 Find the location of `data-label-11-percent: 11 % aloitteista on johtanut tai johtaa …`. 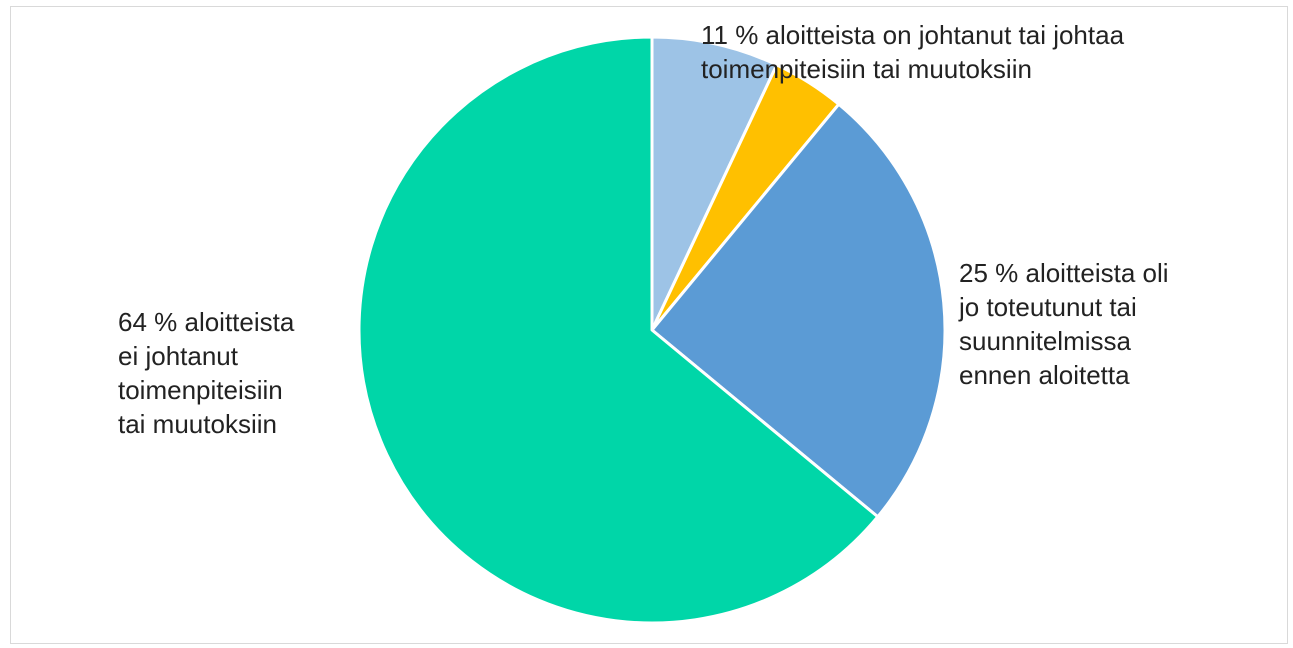

data-label-11-percent: 11 % aloitteista on johtanut tai johtaa … is located at coordinates (913, 52).